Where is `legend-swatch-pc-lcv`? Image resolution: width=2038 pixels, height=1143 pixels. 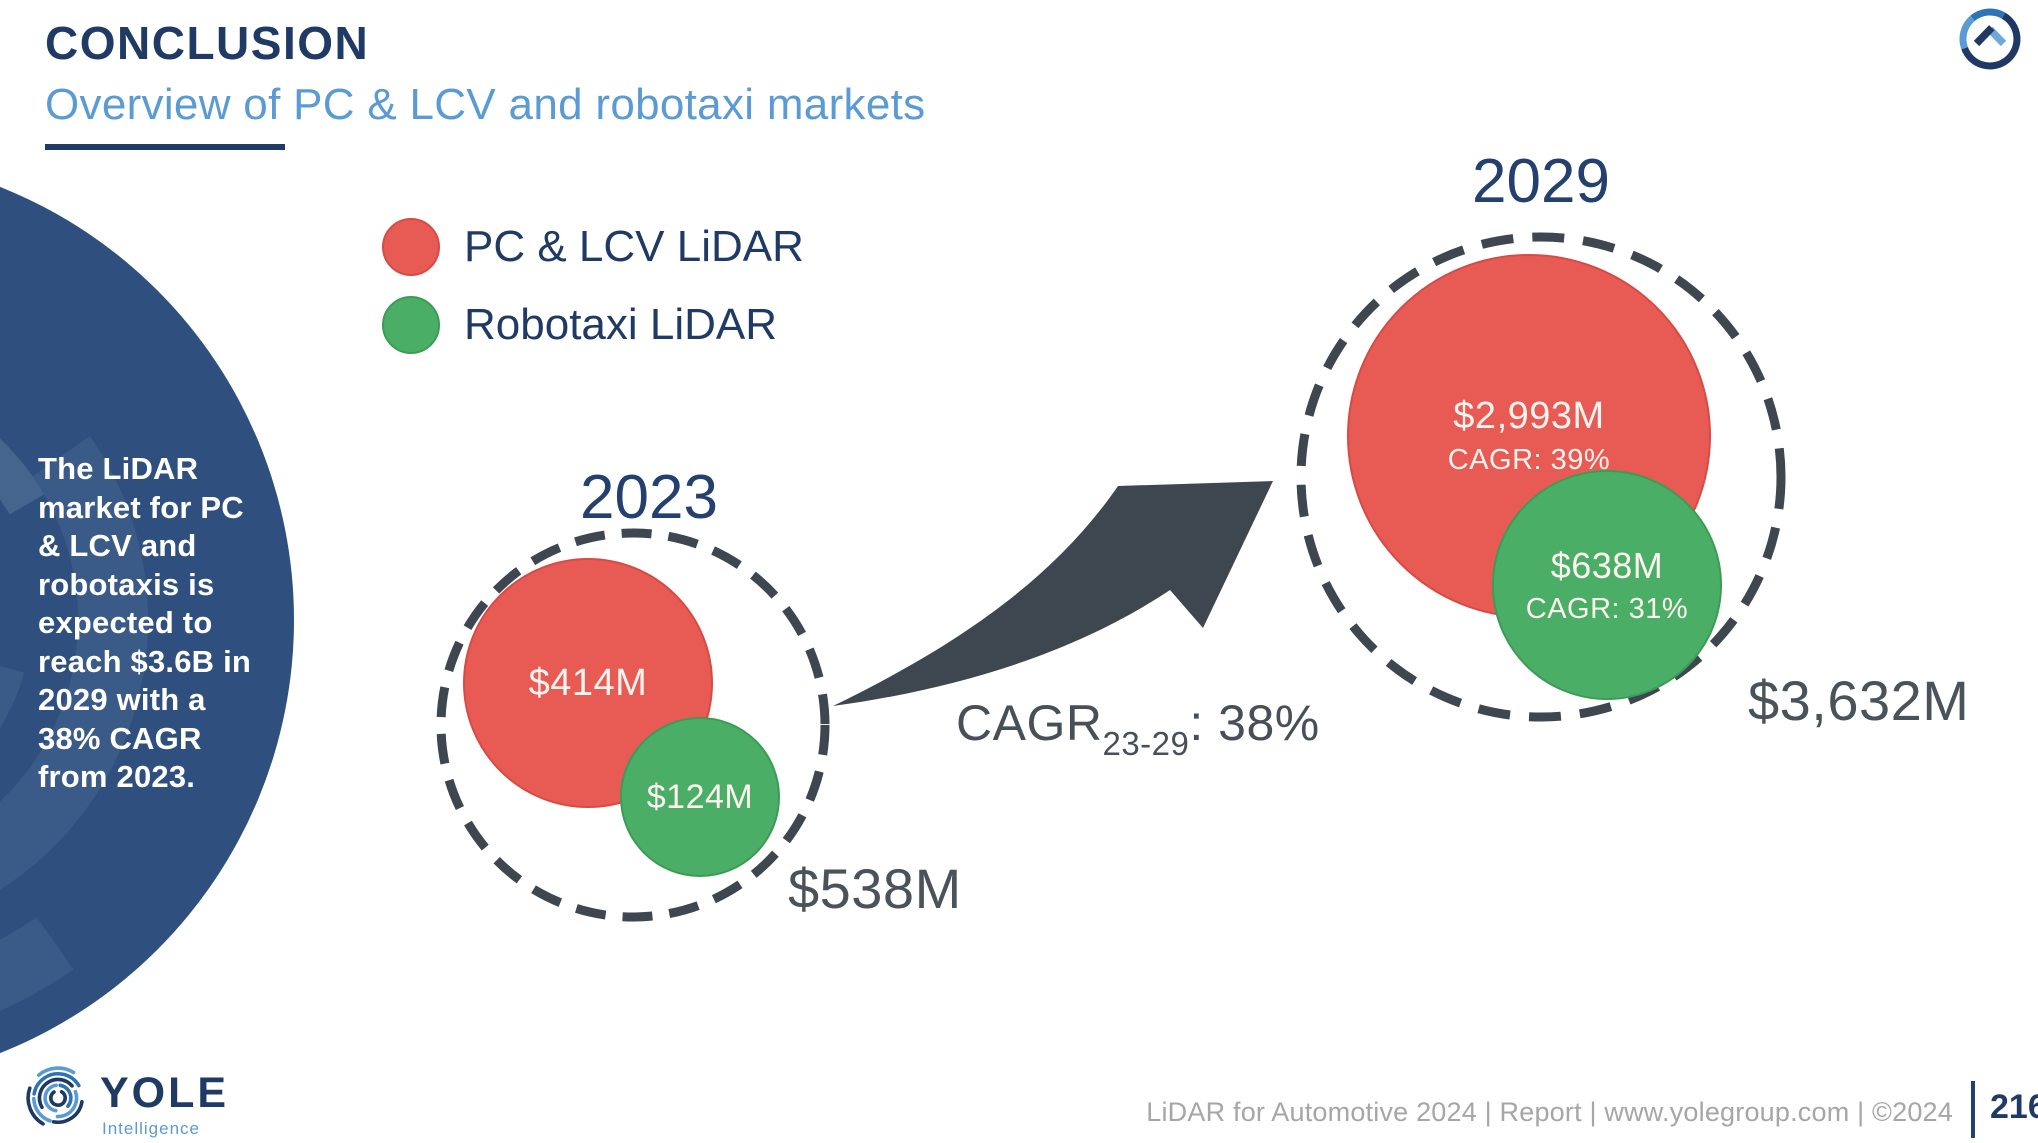 legend-swatch-pc-lcv is located at coordinates (411, 247).